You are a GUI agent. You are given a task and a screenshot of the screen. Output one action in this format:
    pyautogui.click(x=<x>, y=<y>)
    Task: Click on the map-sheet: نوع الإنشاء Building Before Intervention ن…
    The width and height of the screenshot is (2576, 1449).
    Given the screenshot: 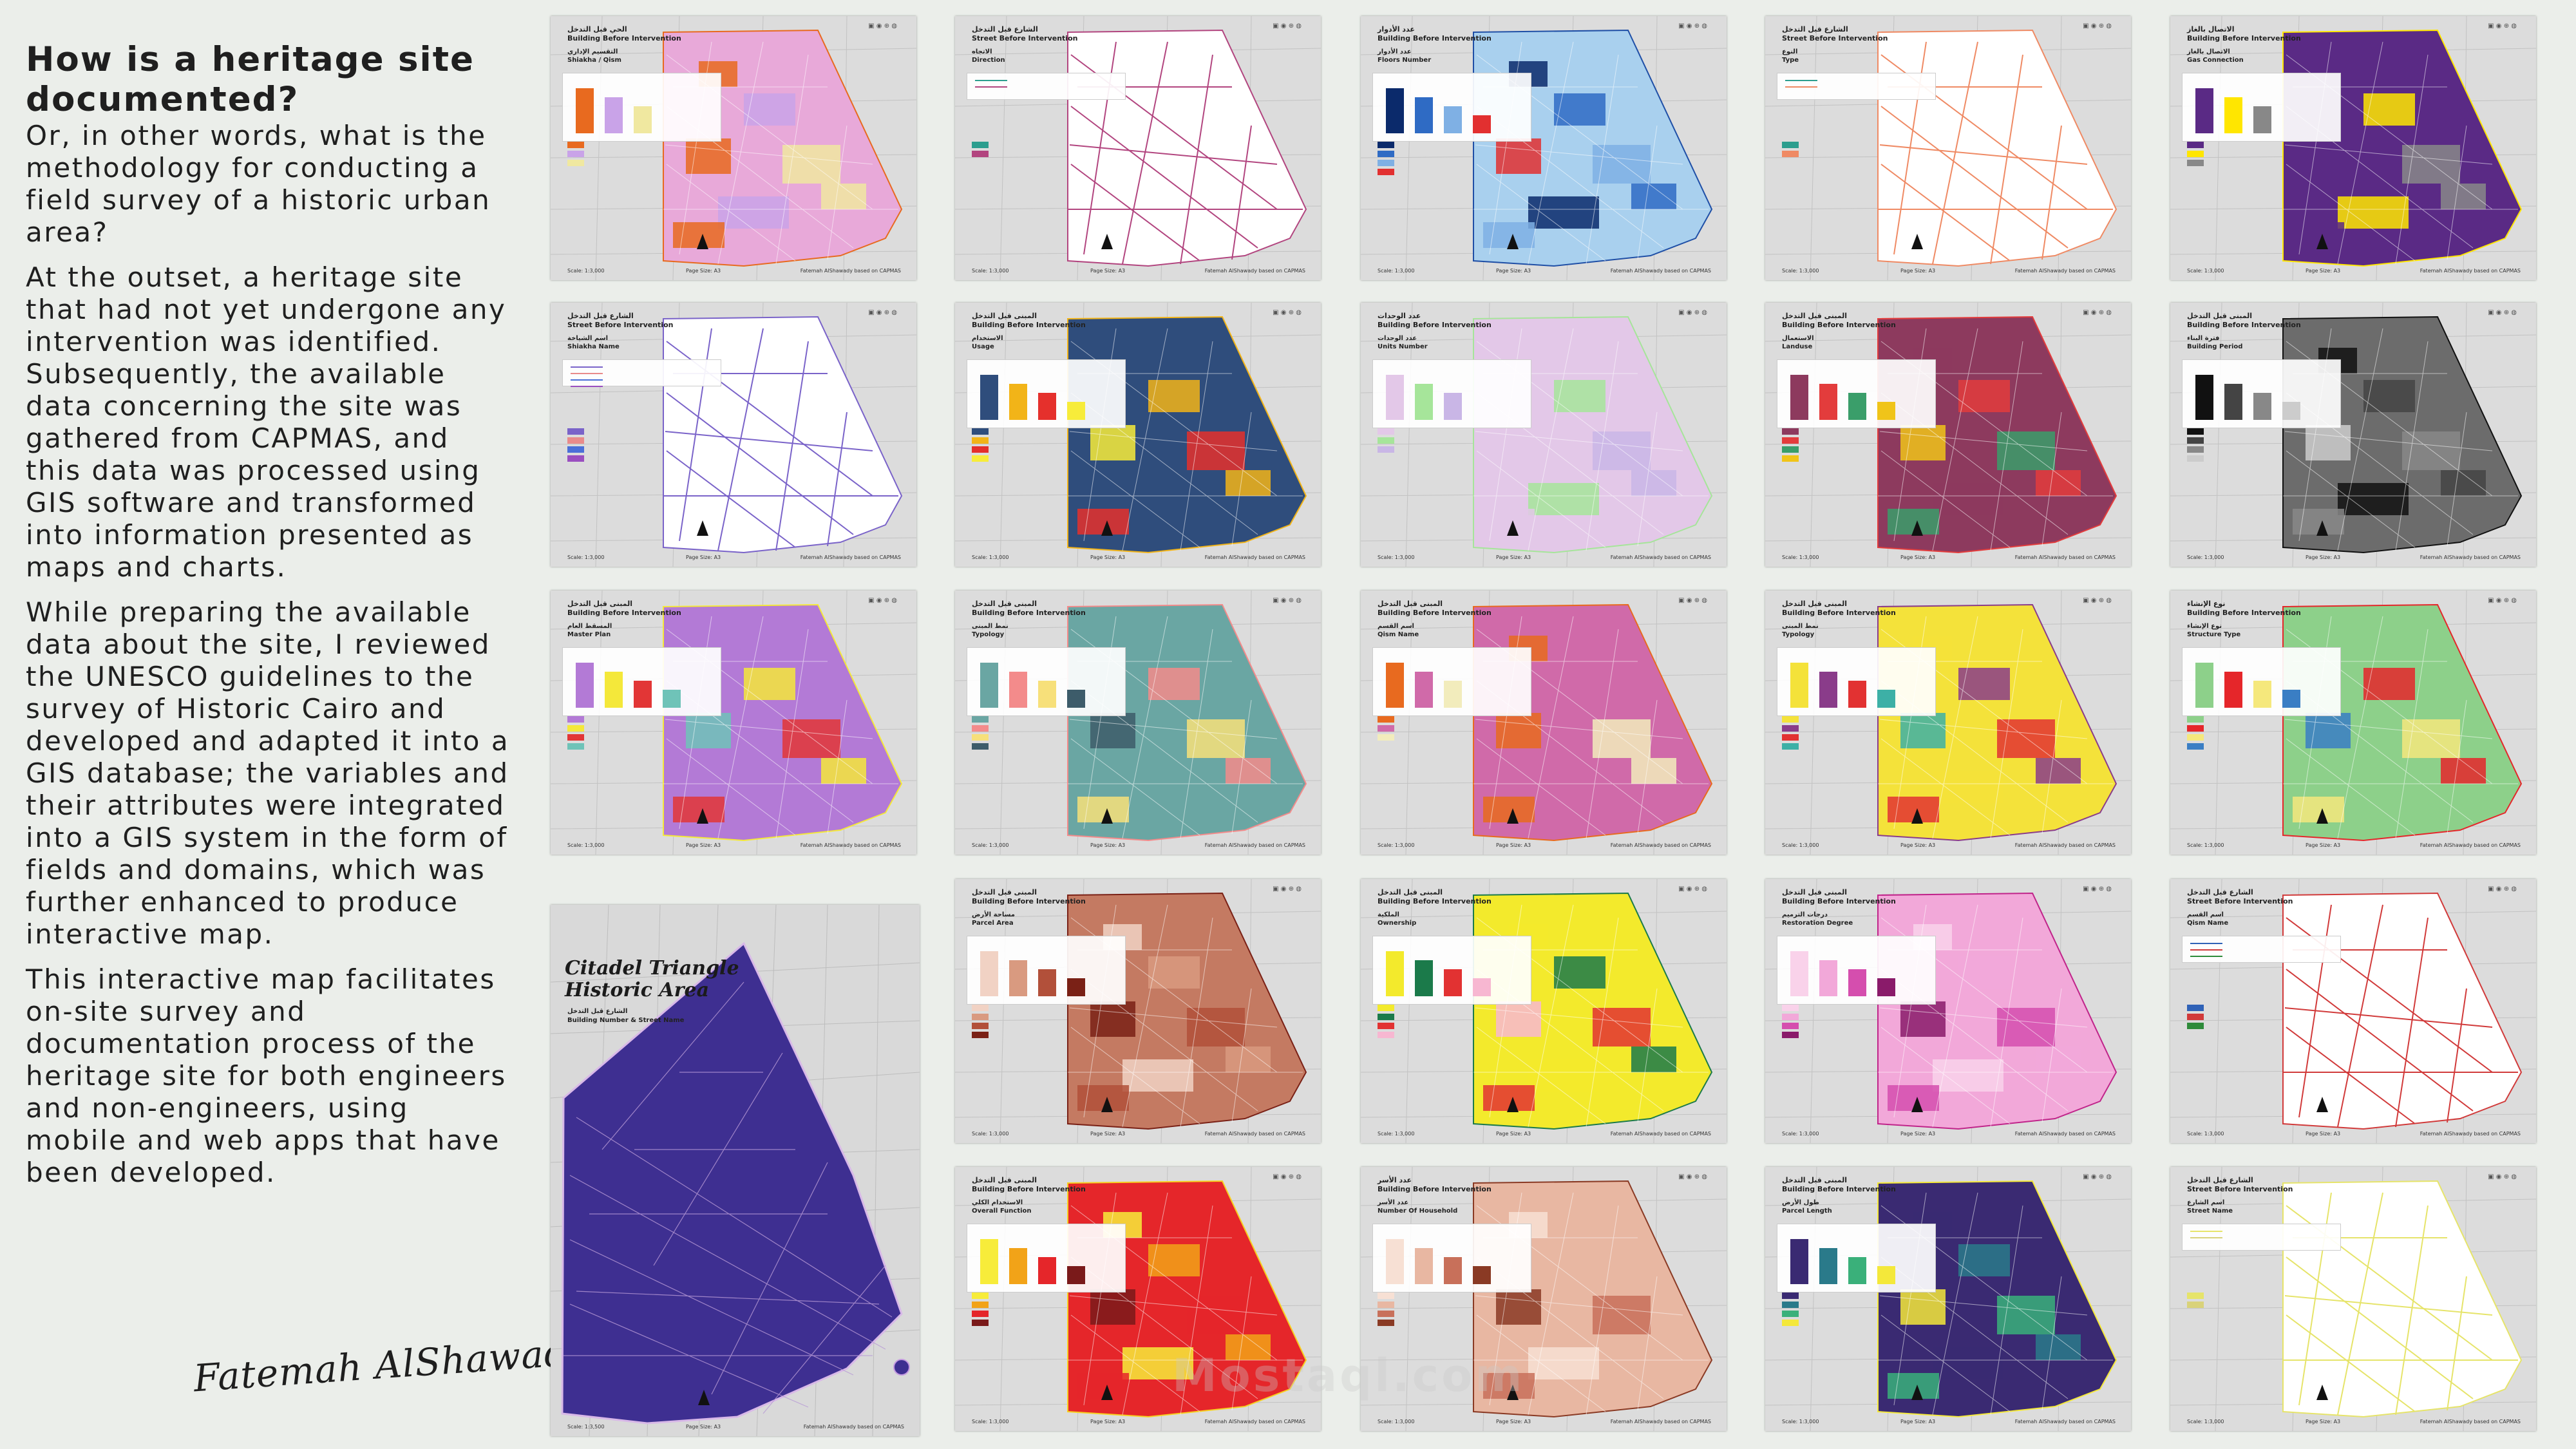 What is the action you would take?
    pyautogui.click(x=2353, y=723)
    